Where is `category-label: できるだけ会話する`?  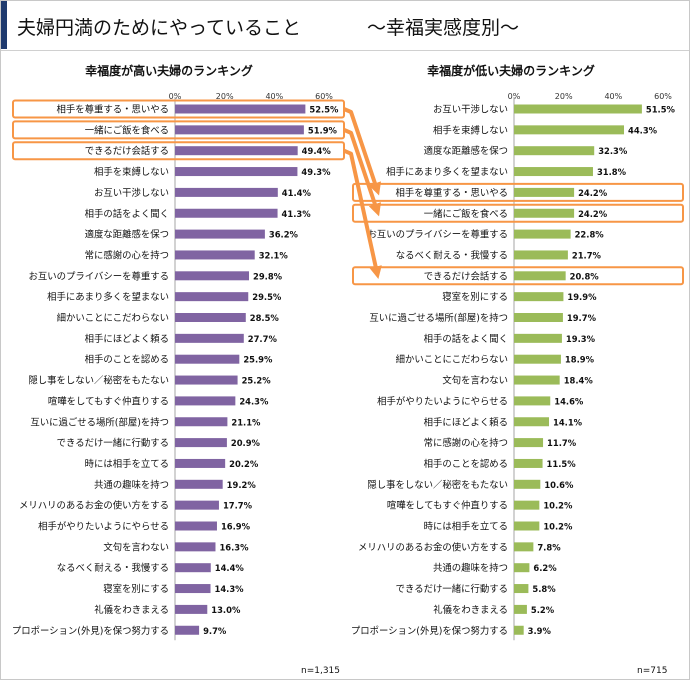
category-label: できるだけ会話する is located at coordinates (127, 151).